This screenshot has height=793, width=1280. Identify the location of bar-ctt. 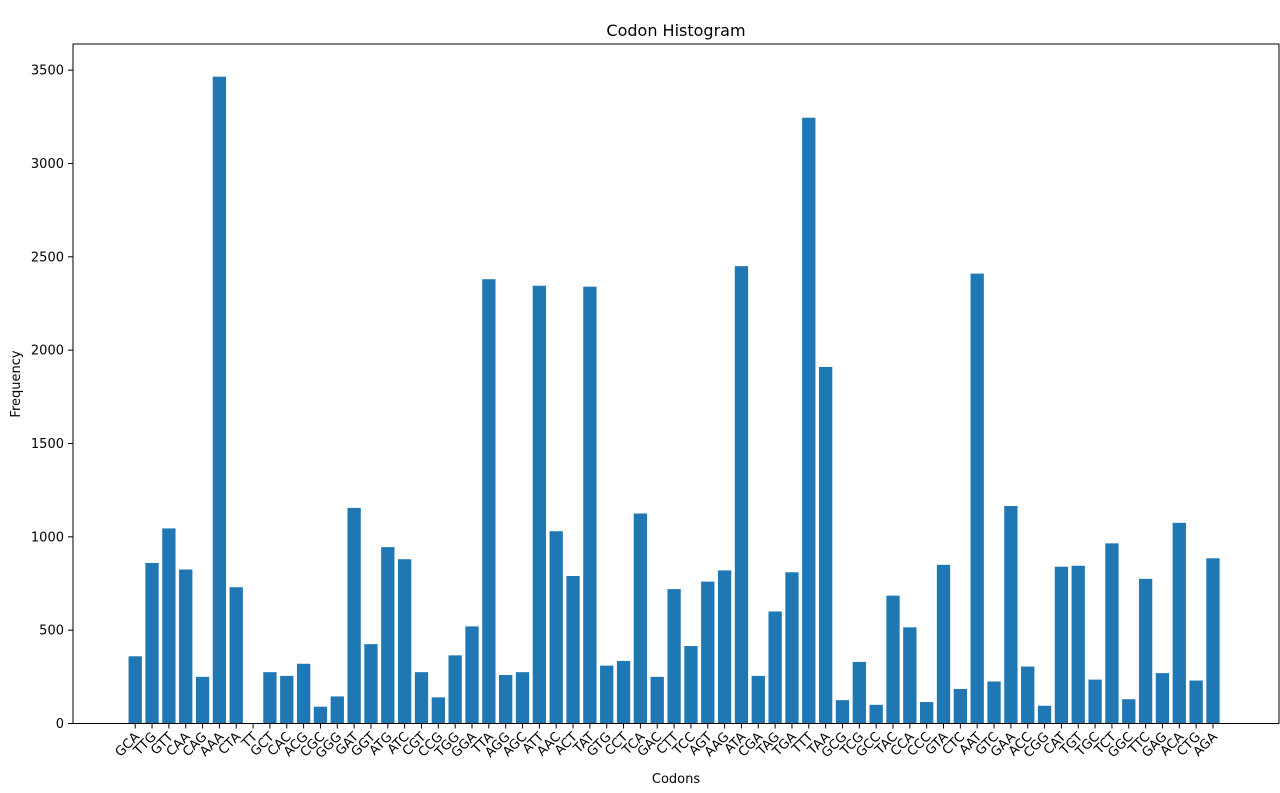
(674, 656).